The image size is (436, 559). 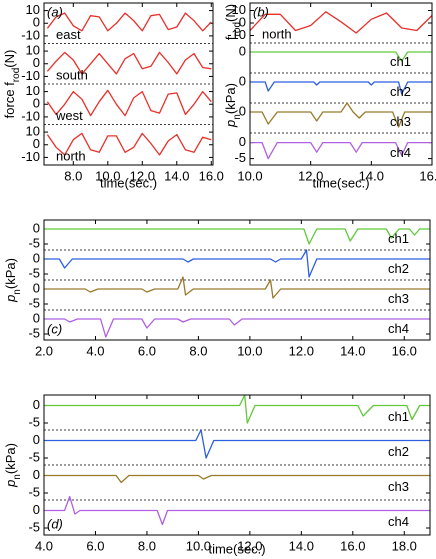 I want to click on y-axis-label: frod(N), so click(x=233, y=22).